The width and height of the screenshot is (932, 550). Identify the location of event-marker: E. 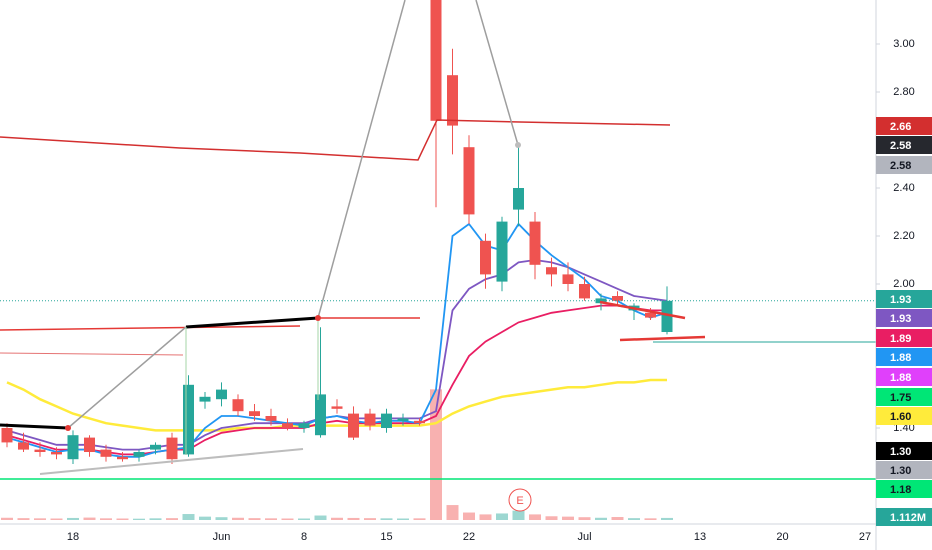
(520, 500).